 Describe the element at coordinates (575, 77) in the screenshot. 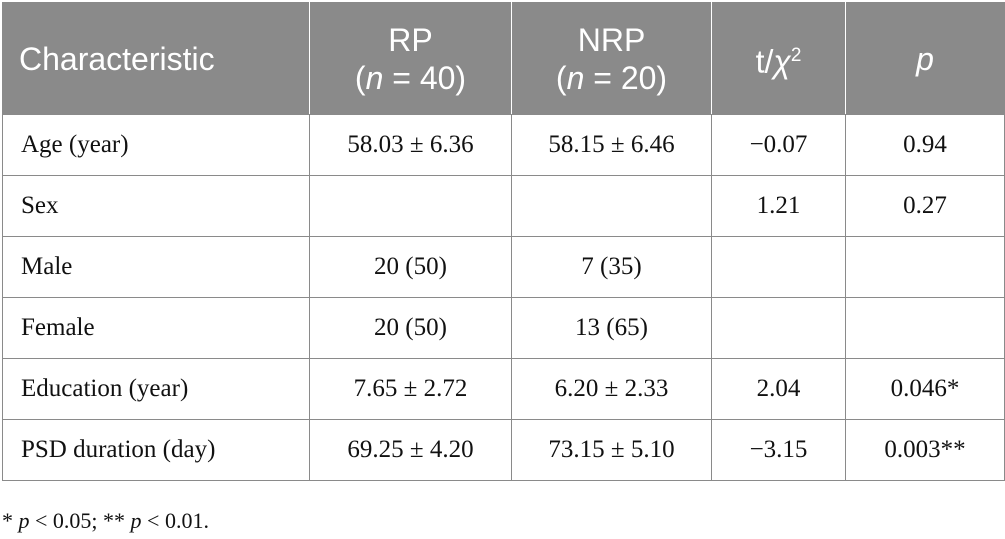

I see `header-nrp-n-label: n` at that location.